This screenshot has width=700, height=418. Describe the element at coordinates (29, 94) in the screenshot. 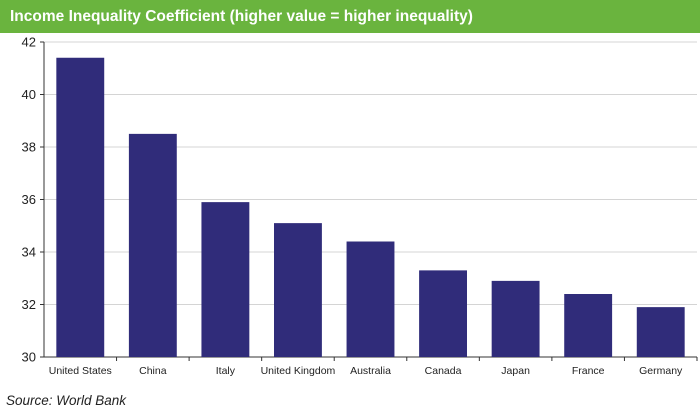

I see `y-tick-label: 40` at that location.